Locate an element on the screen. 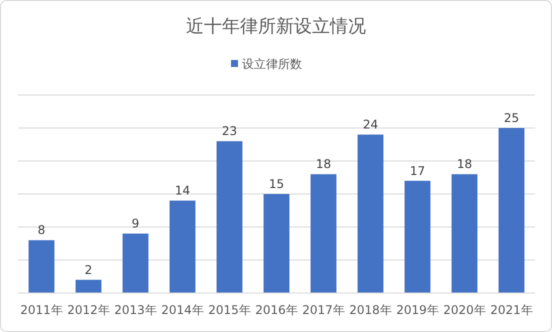  data-label: 14 is located at coordinates (182, 191).